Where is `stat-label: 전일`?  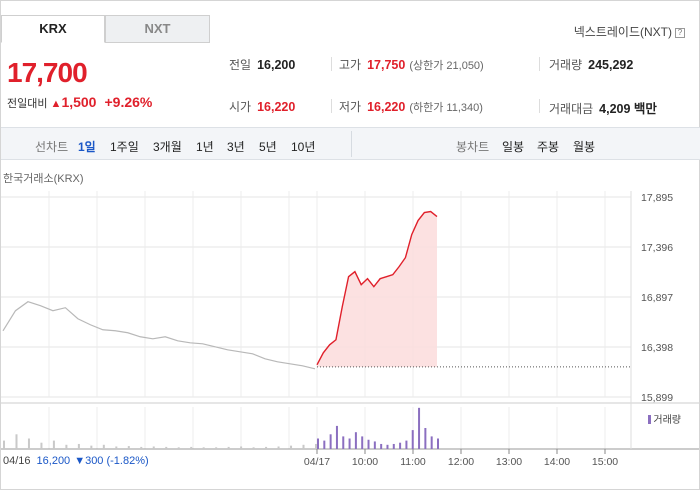
stat-label: 전일 is located at coordinates (240, 65).